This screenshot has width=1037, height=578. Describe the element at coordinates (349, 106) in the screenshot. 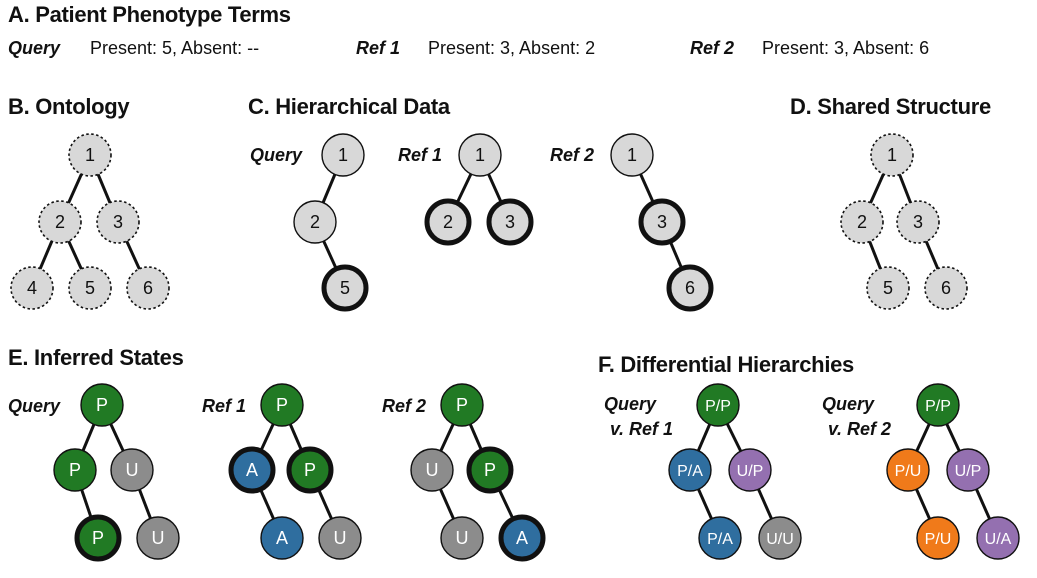

I see `section-c-title: C. Hierarchical Data` at that location.